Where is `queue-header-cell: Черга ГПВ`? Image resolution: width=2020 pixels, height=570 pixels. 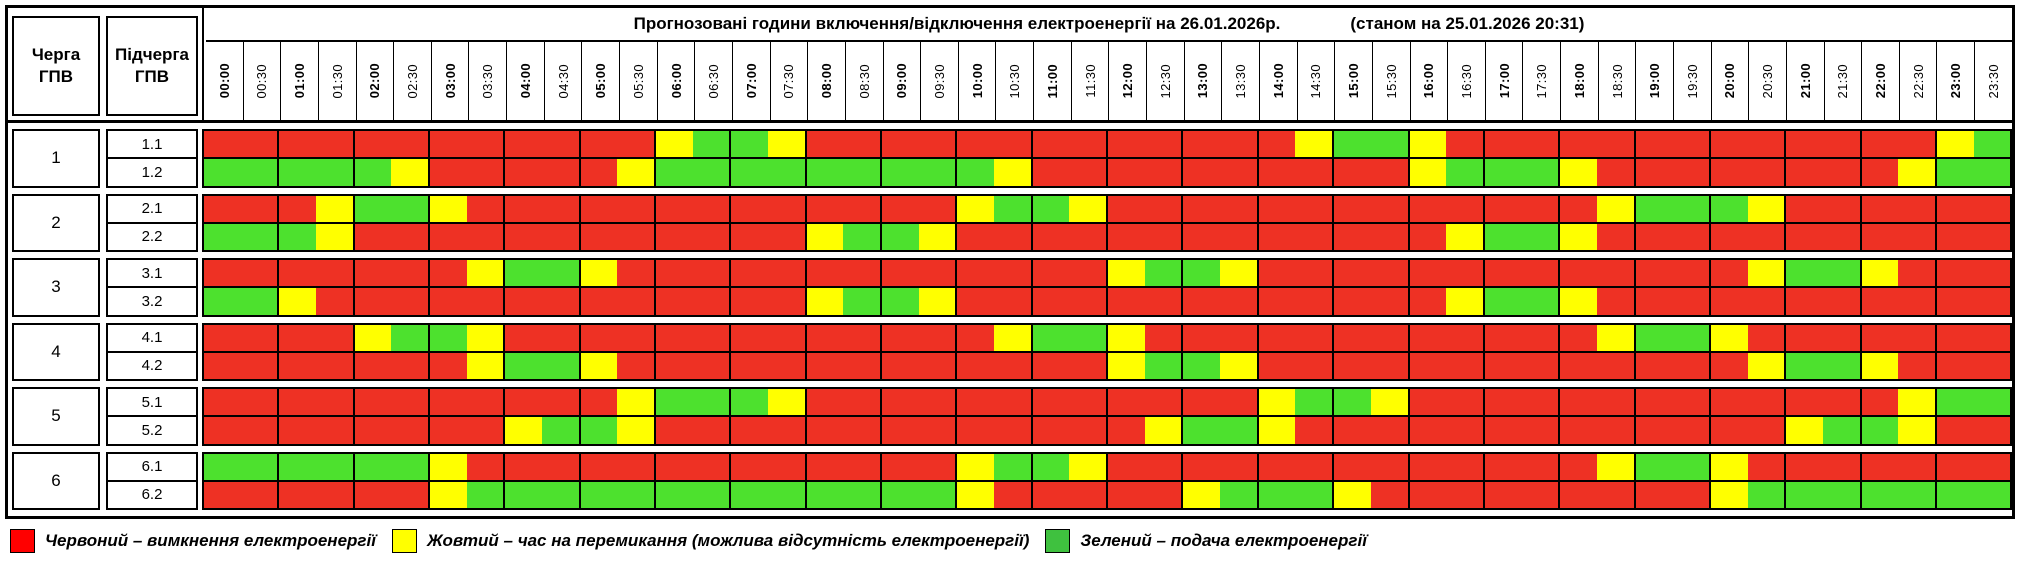
queue-header-cell: Черга ГПВ is located at coordinates (56, 66).